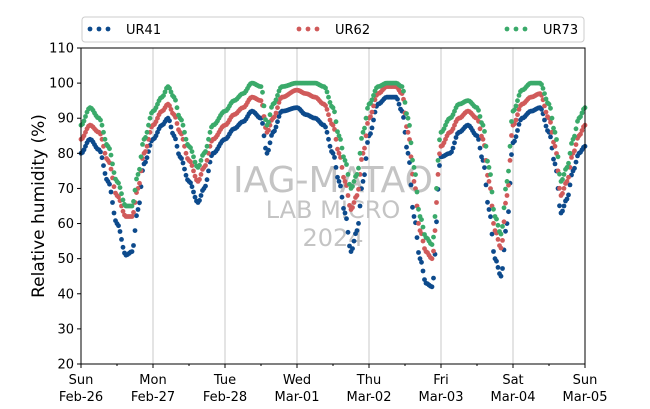 The height and width of the screenshot is (409, 650). Describe the element at coordinates (99, 29) in the screenshot. I see `legend-marker` at that location.